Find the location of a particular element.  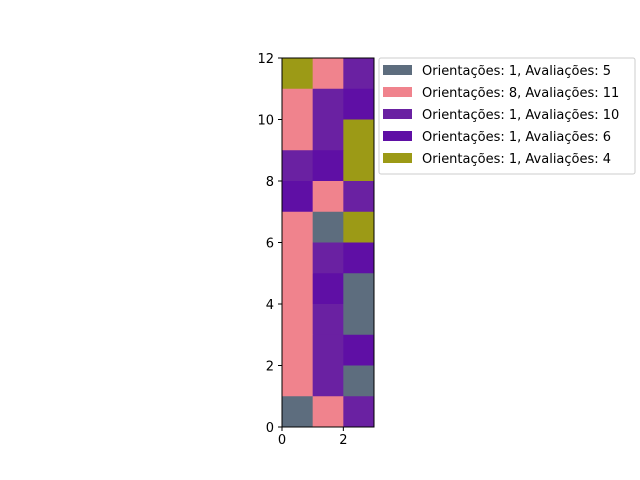

y-axis: 0 2 4 6 8 10 12 is located at coordinates (269, 244).